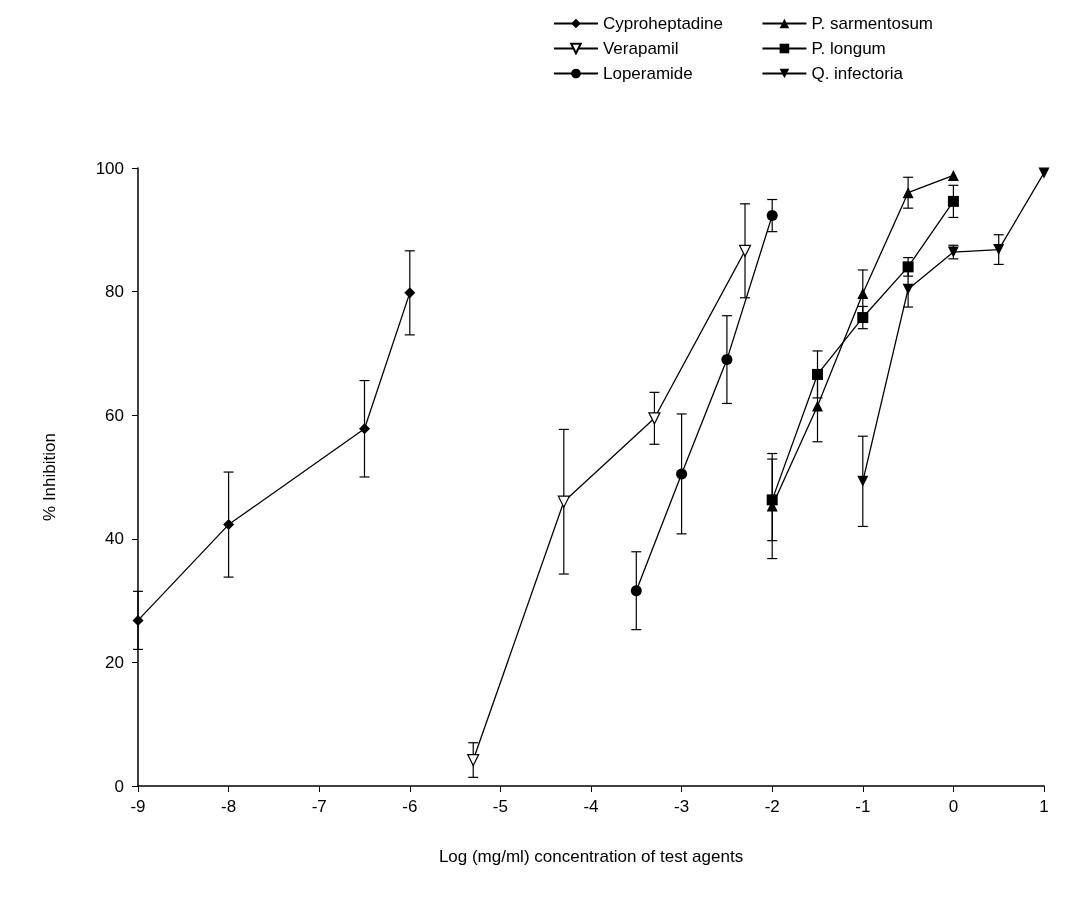 The image size is (1067, 902). I want to click on x-tick-label: -7, so click(319, 806).